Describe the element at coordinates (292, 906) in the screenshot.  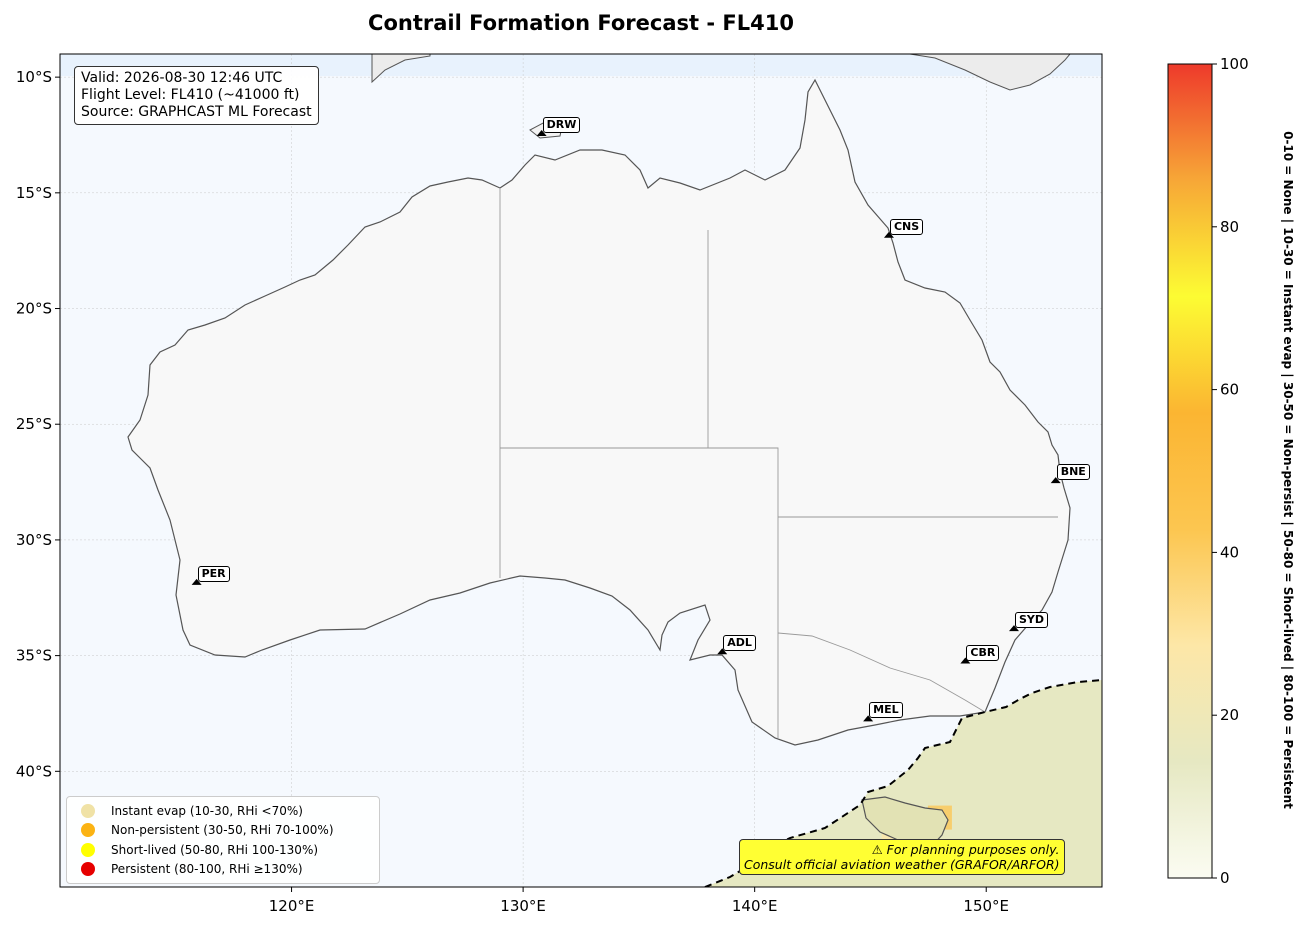
I see `x-tick-label: 120°E` at that location.